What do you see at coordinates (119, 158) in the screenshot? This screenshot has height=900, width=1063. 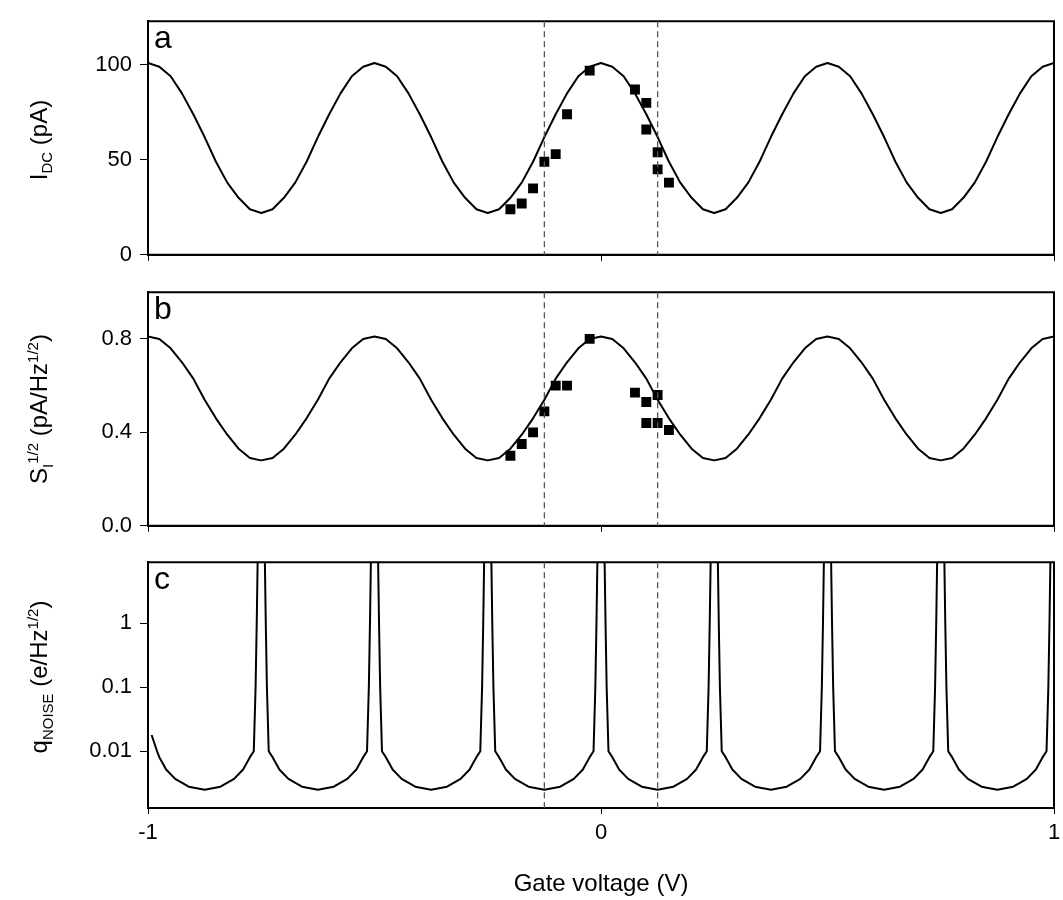 I see `y-tick-label: 50` at bounding box center [119, 158].